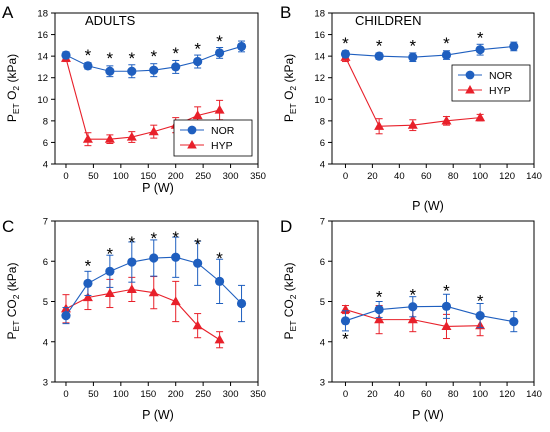 This screenshot has width=550, height=432. What do you see at coordinates (319, 78) in the screenshot?
I see `y-tick-label: 12` at bounding box center [319, 78].